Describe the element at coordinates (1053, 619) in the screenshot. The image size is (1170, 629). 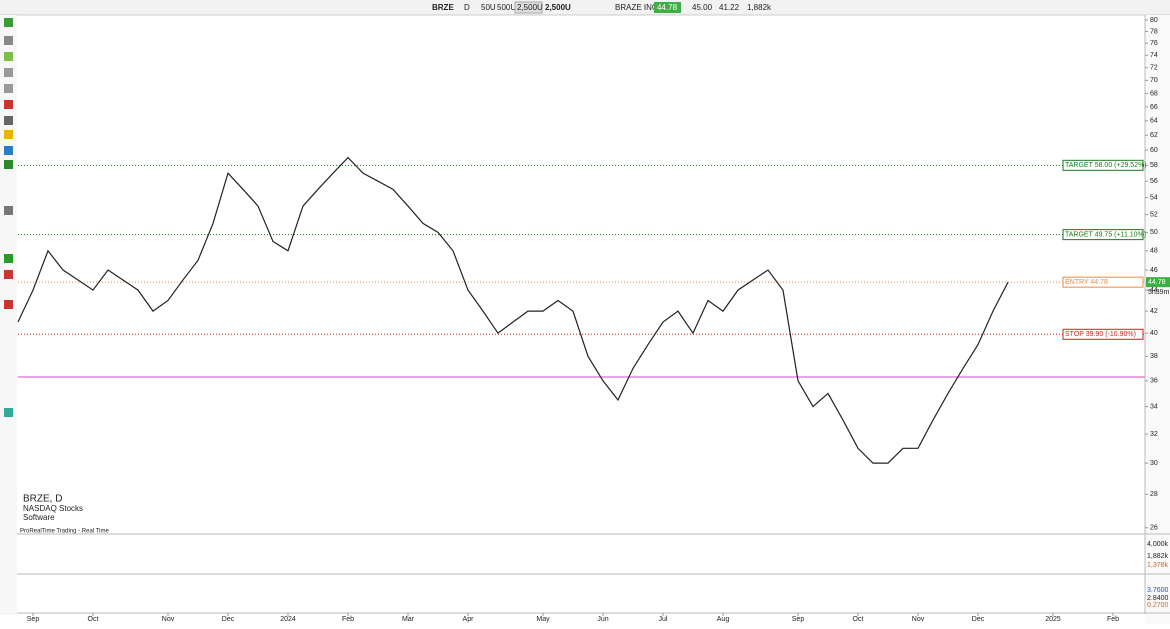
I see `x-tick-label: 2025` at that location.